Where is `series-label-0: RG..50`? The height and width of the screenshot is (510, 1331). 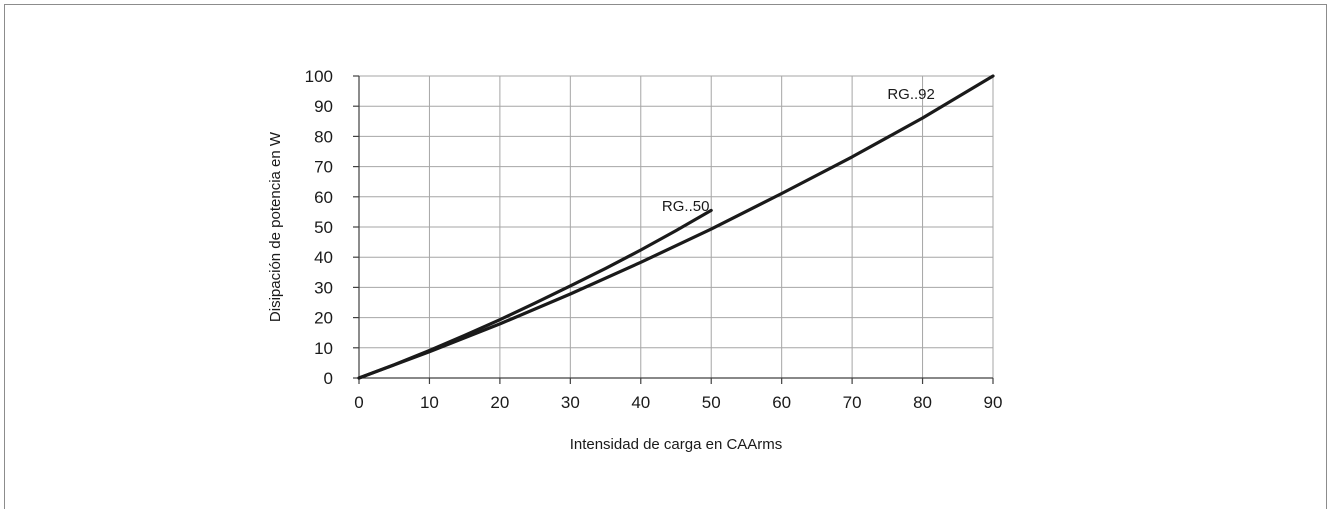 series-label-0: RG..50 is located at coordinates (686, 206).